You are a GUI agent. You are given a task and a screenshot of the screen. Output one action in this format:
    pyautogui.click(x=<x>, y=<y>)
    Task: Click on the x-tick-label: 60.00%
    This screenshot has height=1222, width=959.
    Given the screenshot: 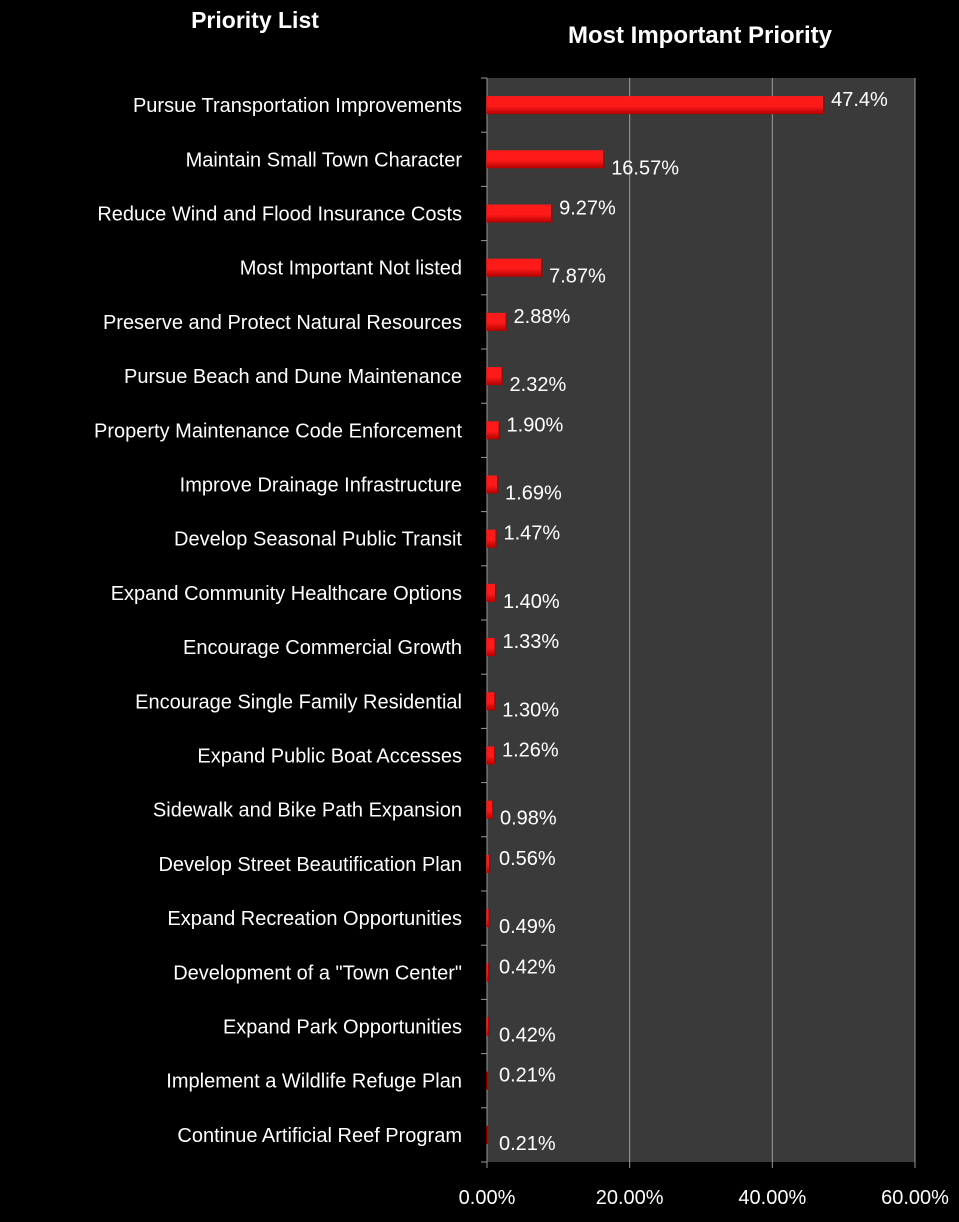 What is the action you would take?
    pyautogui.click(x=915, y=1198)
    